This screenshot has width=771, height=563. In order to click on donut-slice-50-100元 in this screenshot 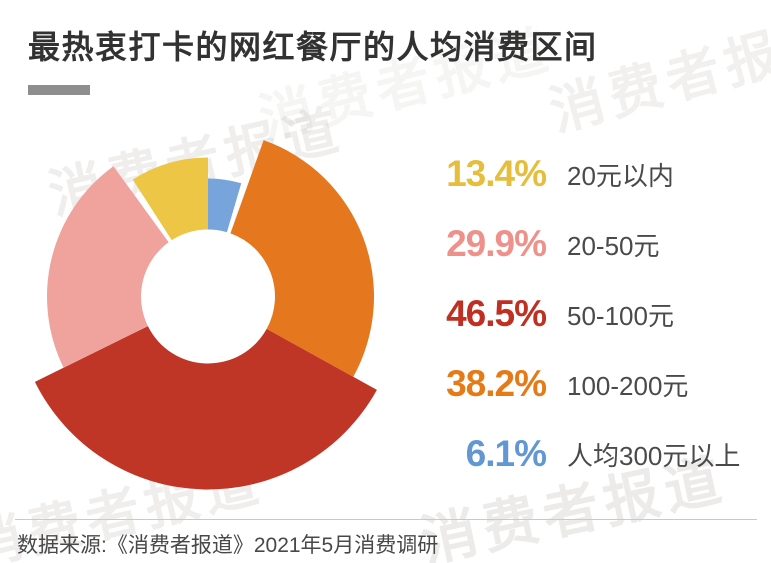, I will do `click(205, 408)`.